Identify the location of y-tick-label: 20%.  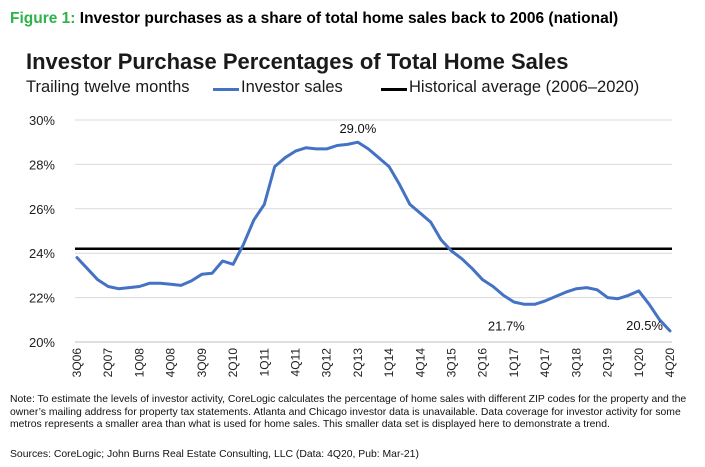
(42, 342).